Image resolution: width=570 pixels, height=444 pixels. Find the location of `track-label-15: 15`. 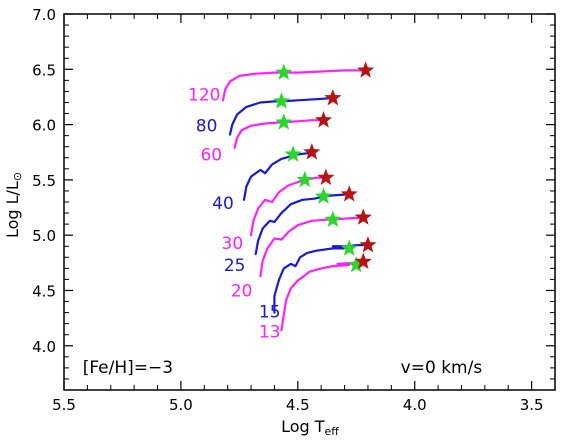

track-label-15: 15 is located at coordinates (270, 312).